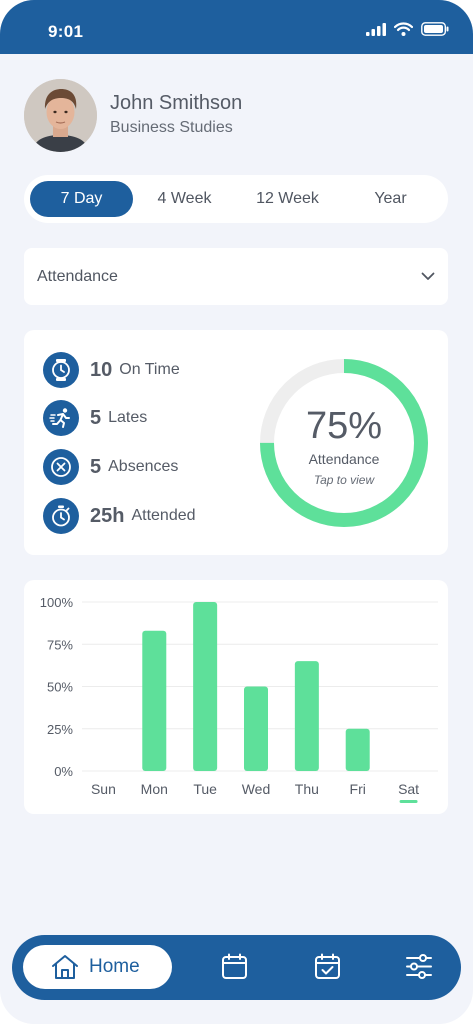 The image size is (473, 1024). Describe the element at coordinates (435, 29) in the screenshot. I see `battery-icon` at that location.